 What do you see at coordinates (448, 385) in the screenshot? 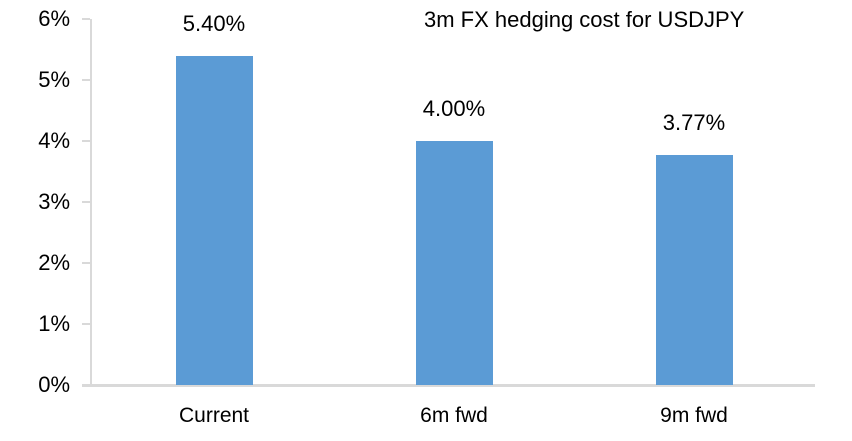
I see `x-axis-line` at bounding box center [448, 385].